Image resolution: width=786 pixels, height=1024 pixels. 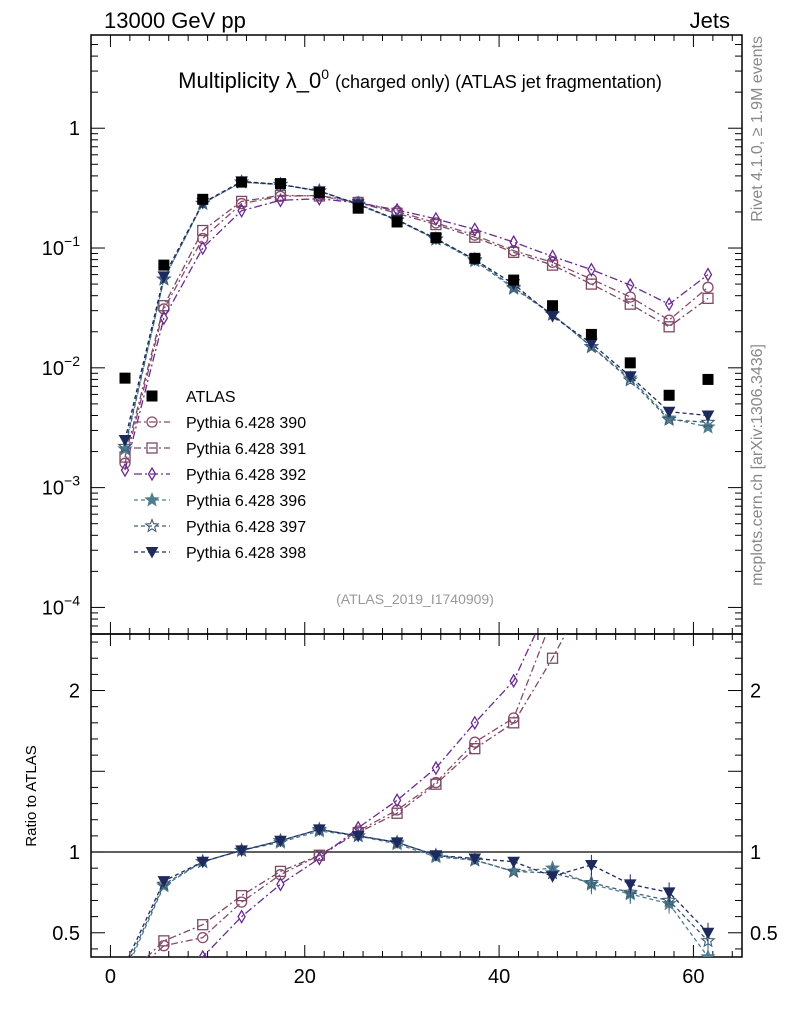 What do you see at coordinates (246, 501) in the screenshot?
I see `legend-label: Pythia 6.428 396` at bounding box center [246, 501].